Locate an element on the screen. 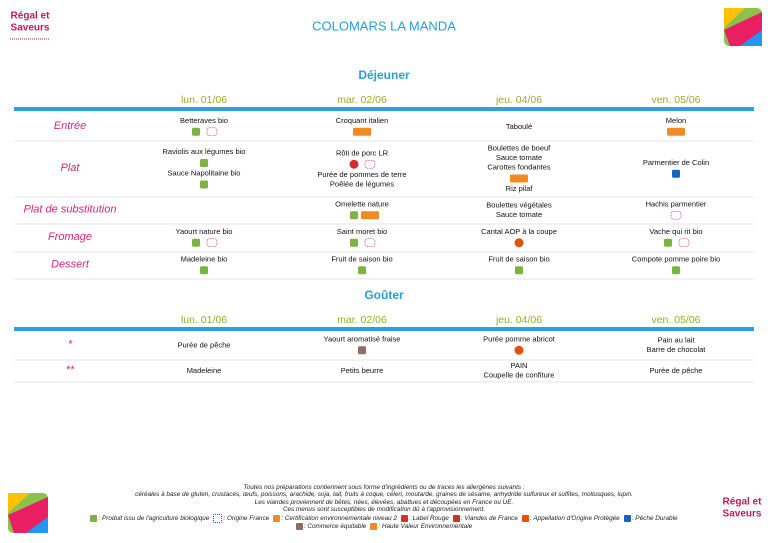 The image size is (768, 543). menu-item: Sauce Napolitaine bio is located at coordinates (204, 173).